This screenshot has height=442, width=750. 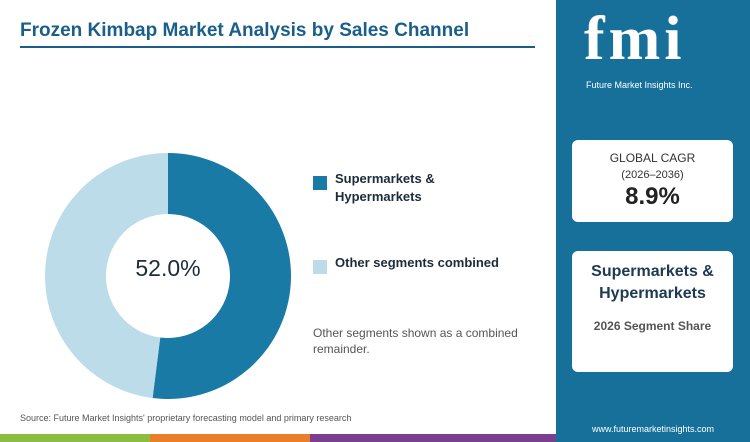 I want to click on logo: fmi, so click(x=635, y=39).